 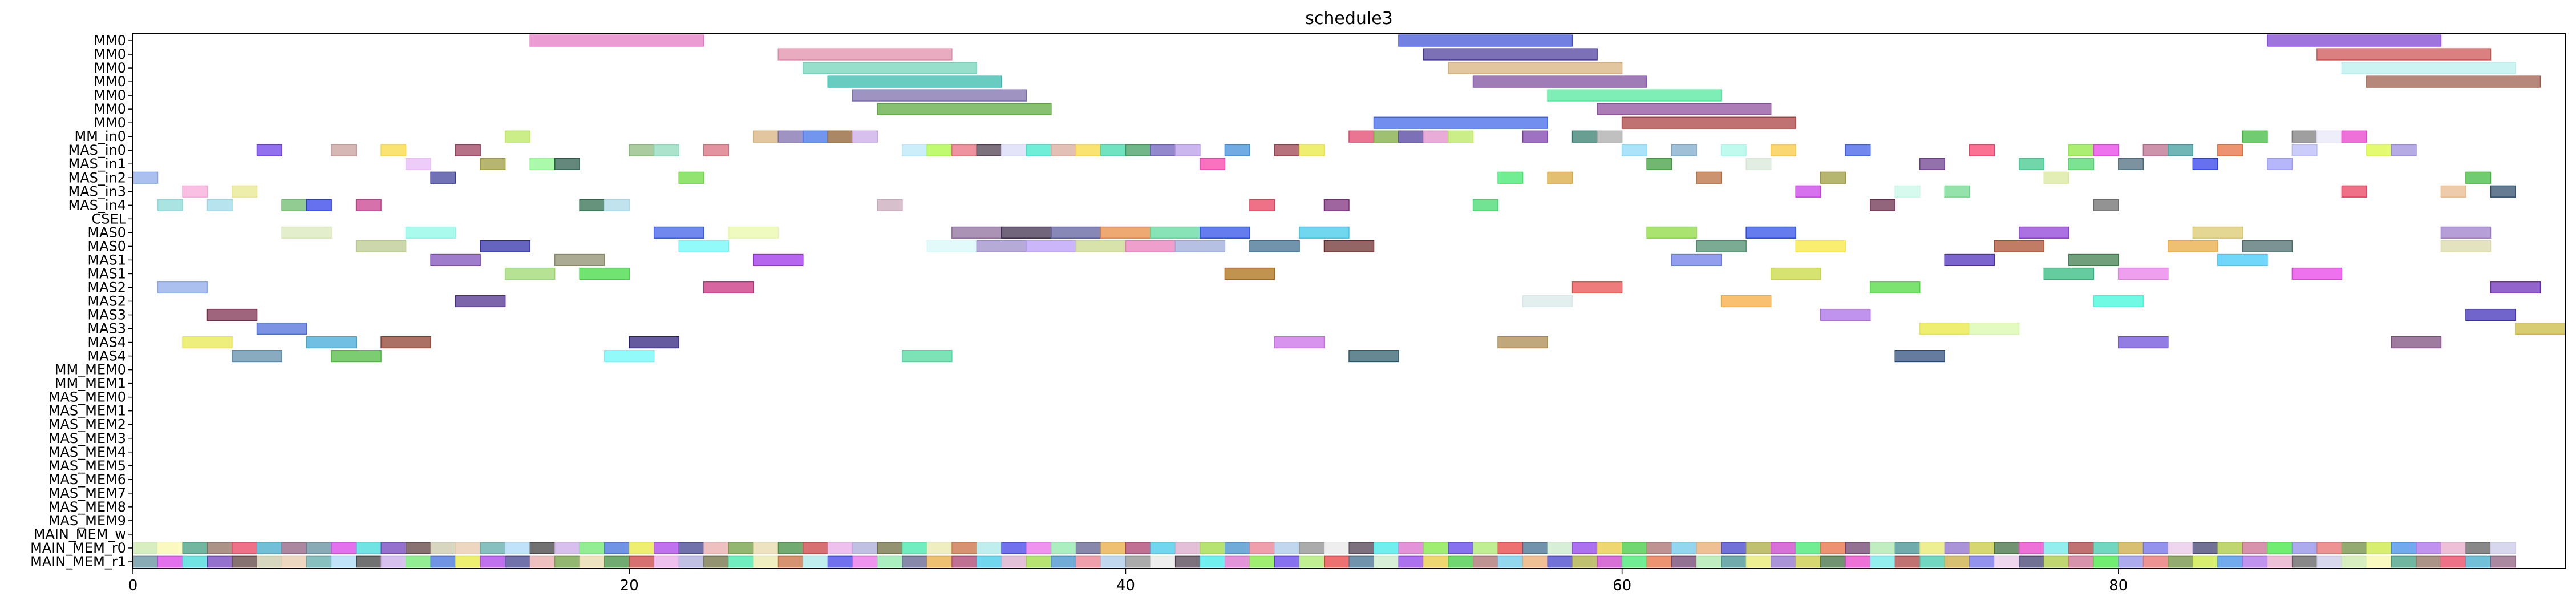 I want to click on x-tick-label: 60, so click(x=1622, y=585).